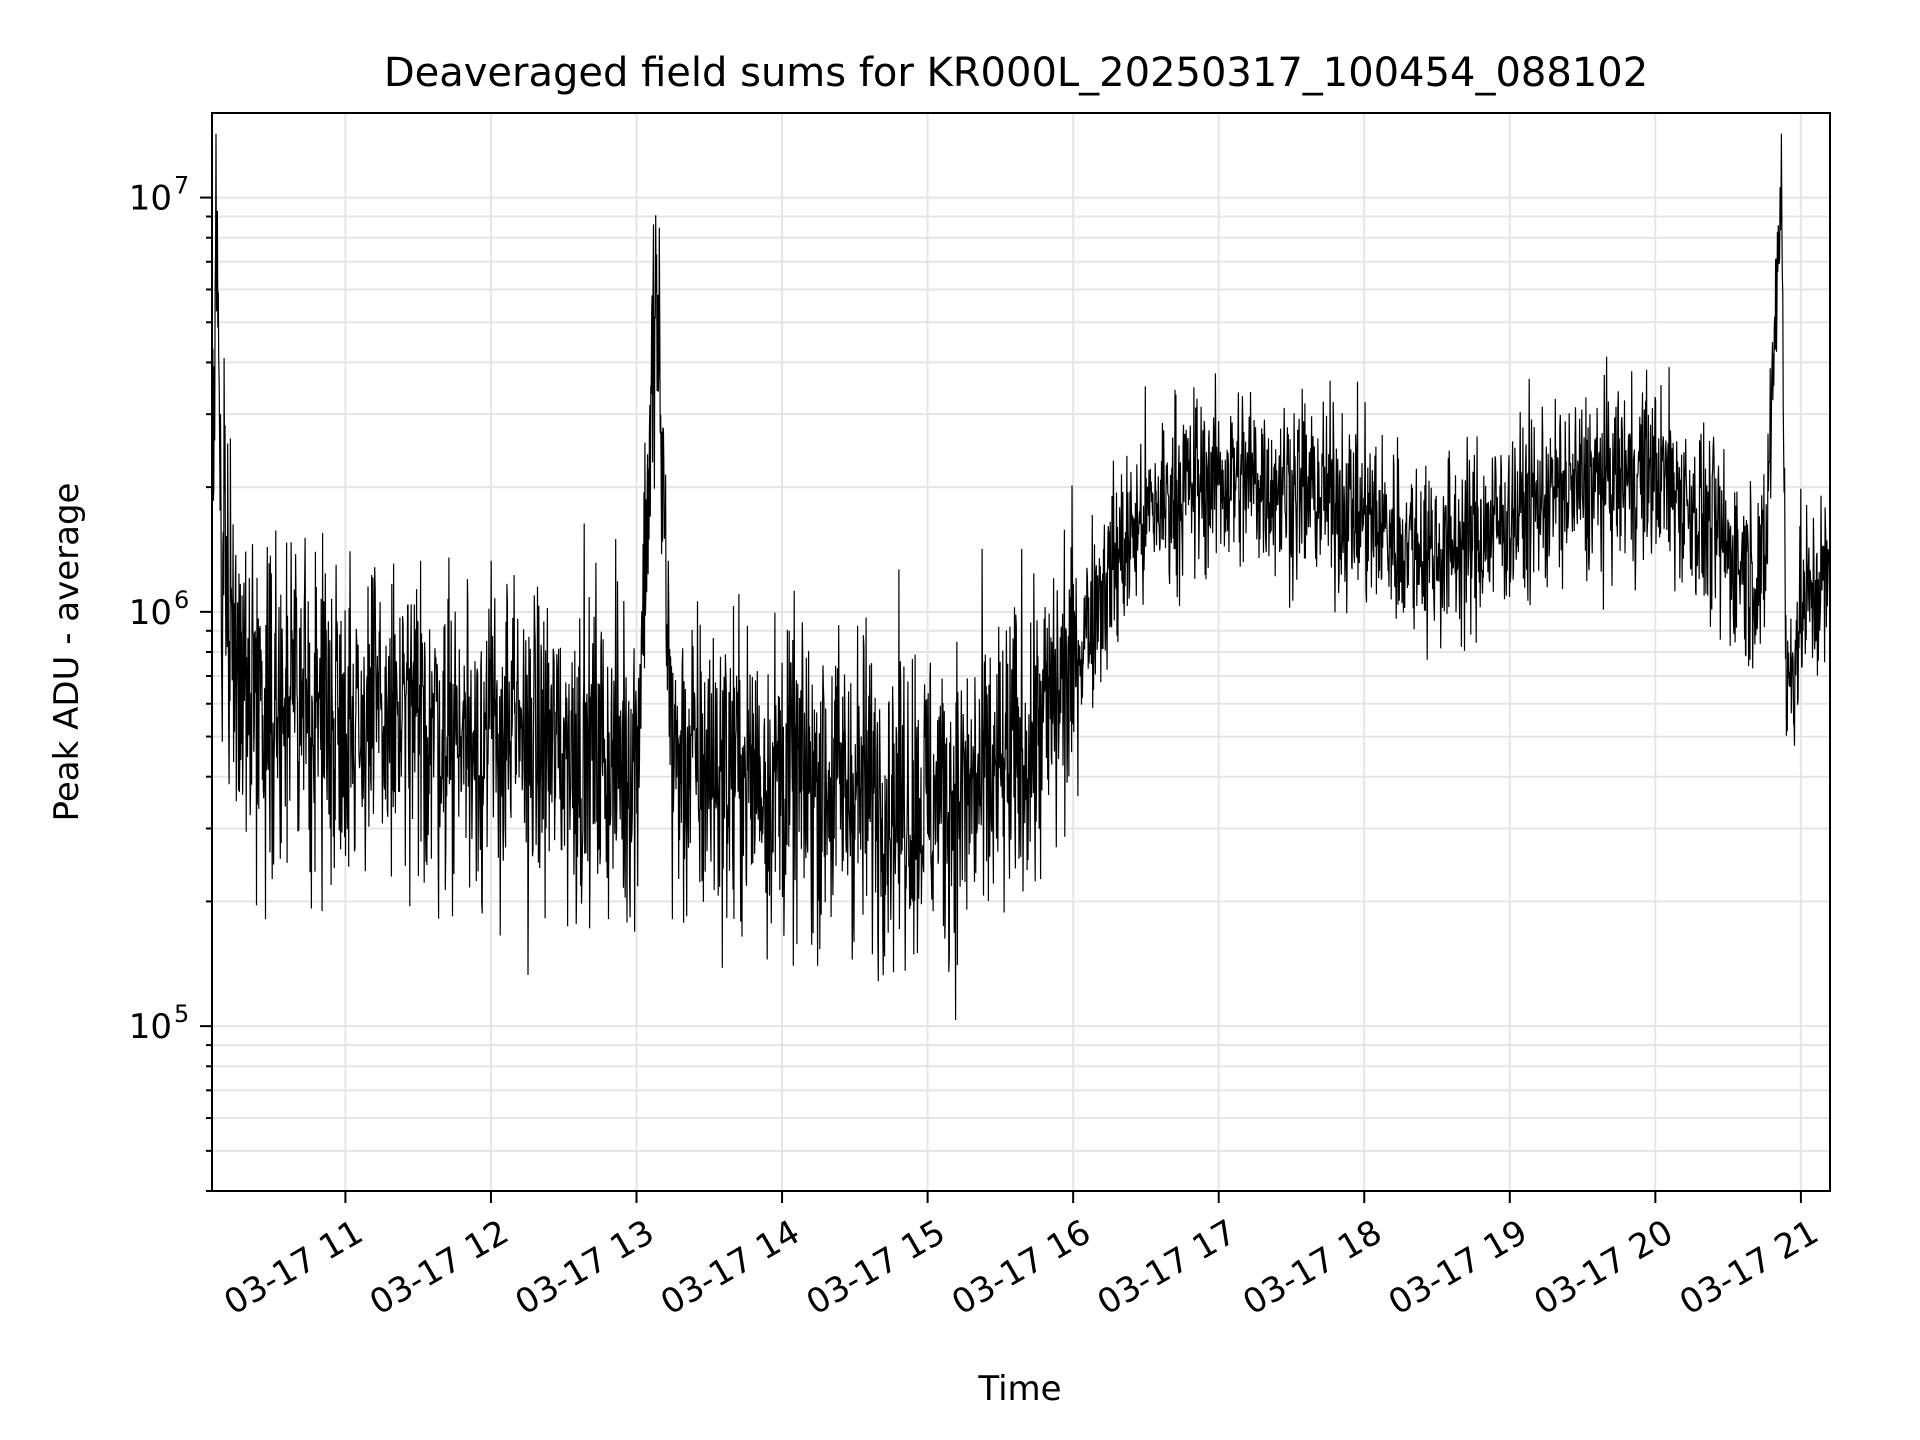  I want to click on y-tick-exponent: 5, so click(181, 1014).